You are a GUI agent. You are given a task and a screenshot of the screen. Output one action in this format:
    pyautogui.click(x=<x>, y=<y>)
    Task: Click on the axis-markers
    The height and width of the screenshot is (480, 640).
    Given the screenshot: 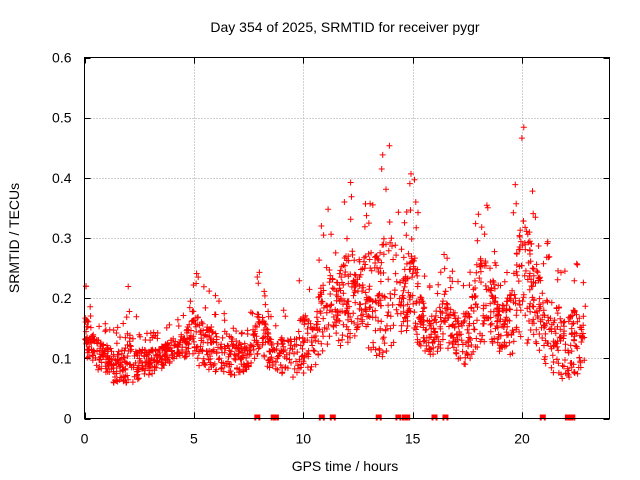 What is the action you would take?
    pyautogui.click(x=415, y=417)
    